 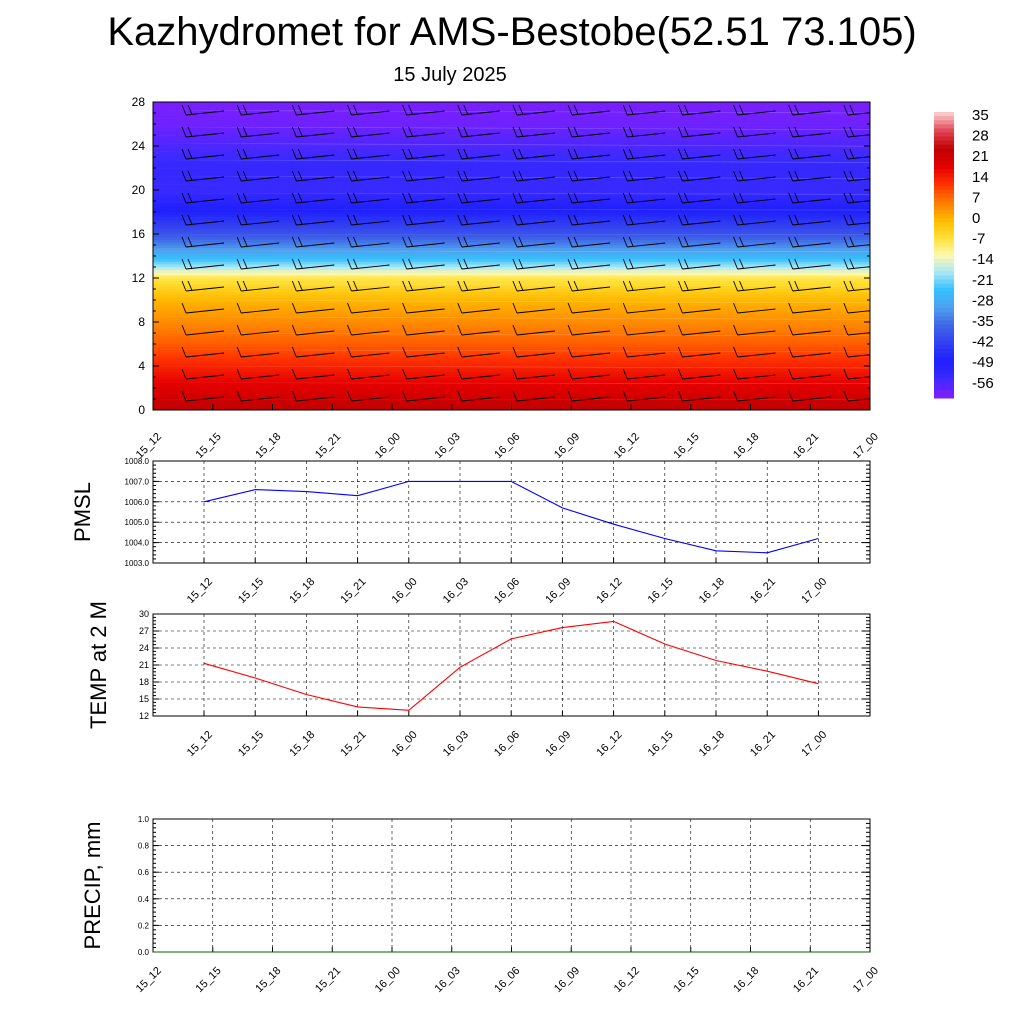 What do you see at coordinates (511, 665) in the screenshot?
I see `series-line` at bounding box center [511, 665].